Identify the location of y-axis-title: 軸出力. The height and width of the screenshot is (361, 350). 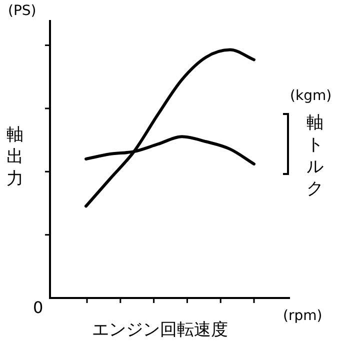
(15, 157).